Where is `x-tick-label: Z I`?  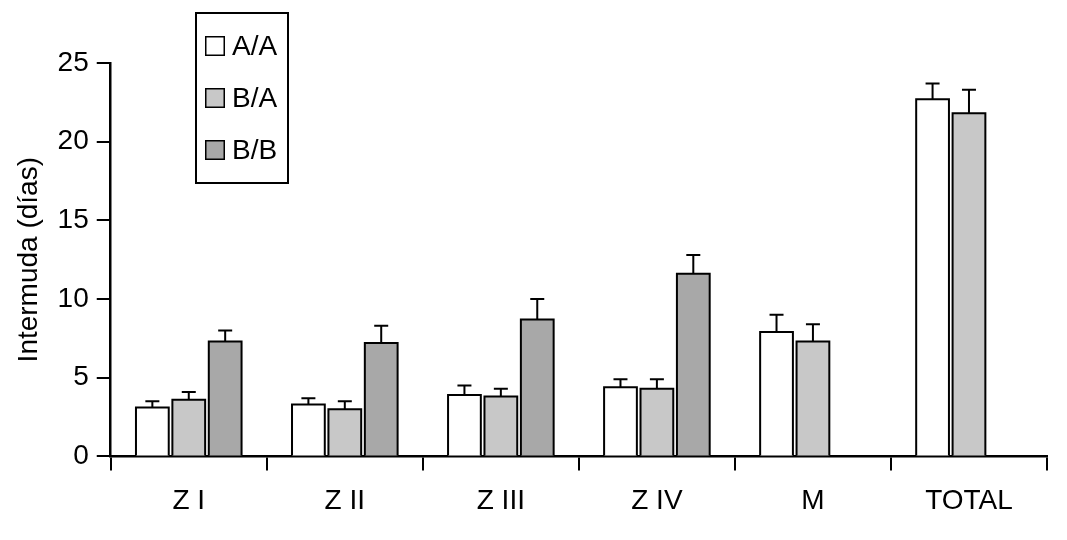 x-tick-label: Z I is located at coordinates (189, 499).